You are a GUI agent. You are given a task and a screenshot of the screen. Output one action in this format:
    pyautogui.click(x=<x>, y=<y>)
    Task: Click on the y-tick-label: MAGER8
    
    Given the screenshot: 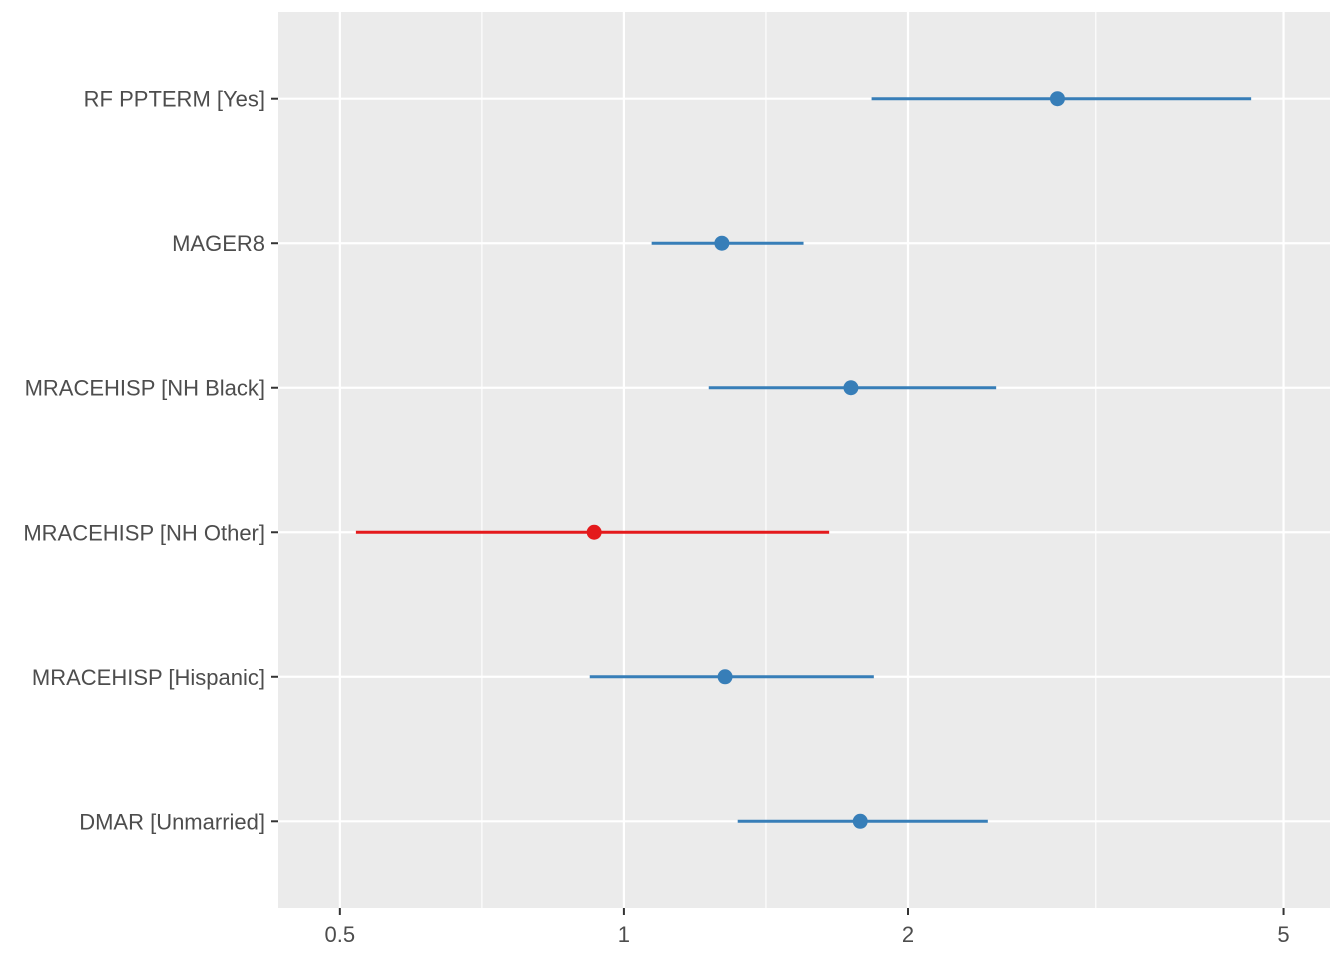 What is the action you would take?
    pyautogui.click(x=218, y=243)
    